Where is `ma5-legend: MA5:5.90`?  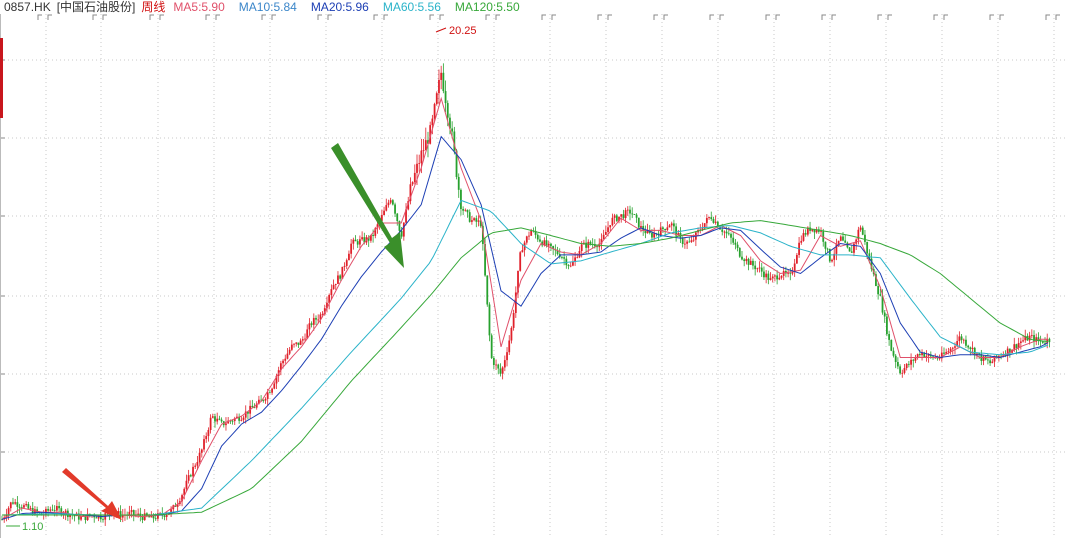
ma5-legend: MA5:5.90 is located at coordinates (199, 7).